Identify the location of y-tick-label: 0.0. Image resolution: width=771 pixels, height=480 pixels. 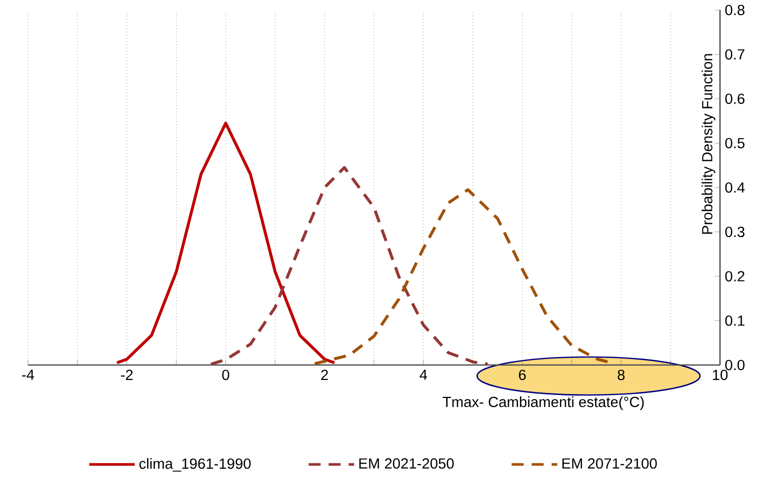
(735, 365).